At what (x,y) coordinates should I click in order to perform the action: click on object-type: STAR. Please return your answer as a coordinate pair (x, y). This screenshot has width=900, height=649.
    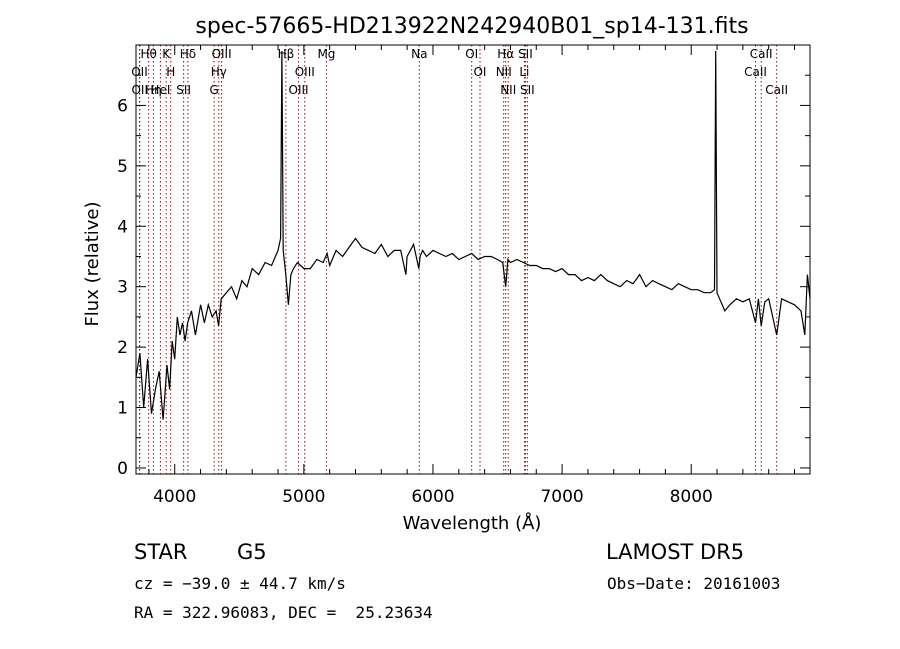
    Looking at the image, I should click on (161, 552).